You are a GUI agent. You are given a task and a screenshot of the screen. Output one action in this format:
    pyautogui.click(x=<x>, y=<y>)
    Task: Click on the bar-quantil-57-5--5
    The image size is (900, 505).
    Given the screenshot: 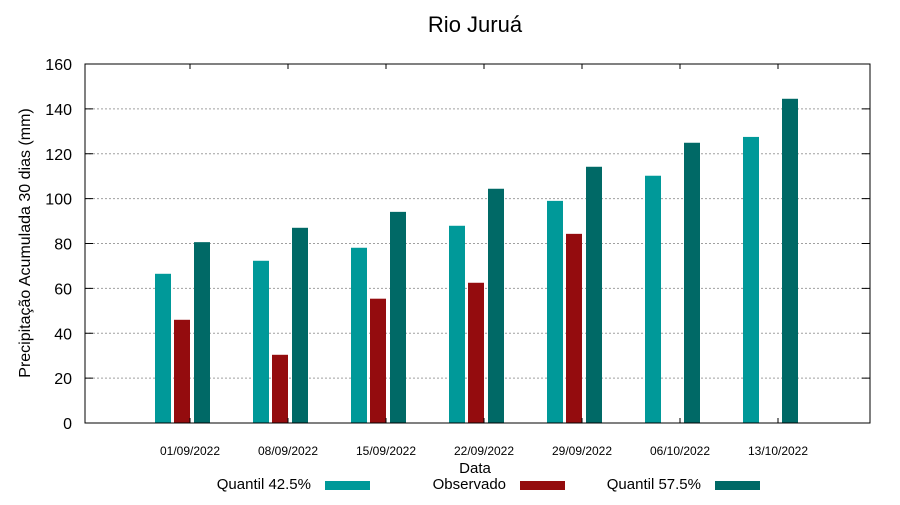 What is the action you would take?
    pyautogui.click(x=692, y=283)
    